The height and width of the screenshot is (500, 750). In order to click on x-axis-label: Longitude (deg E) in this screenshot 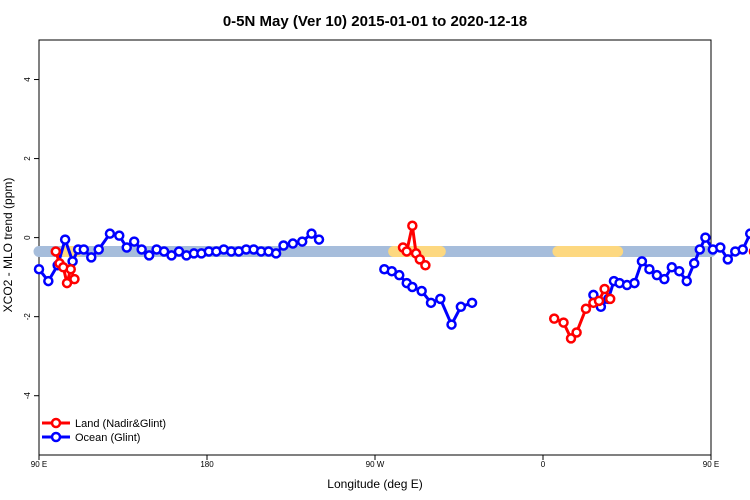, I will do `click(374, 484)`.